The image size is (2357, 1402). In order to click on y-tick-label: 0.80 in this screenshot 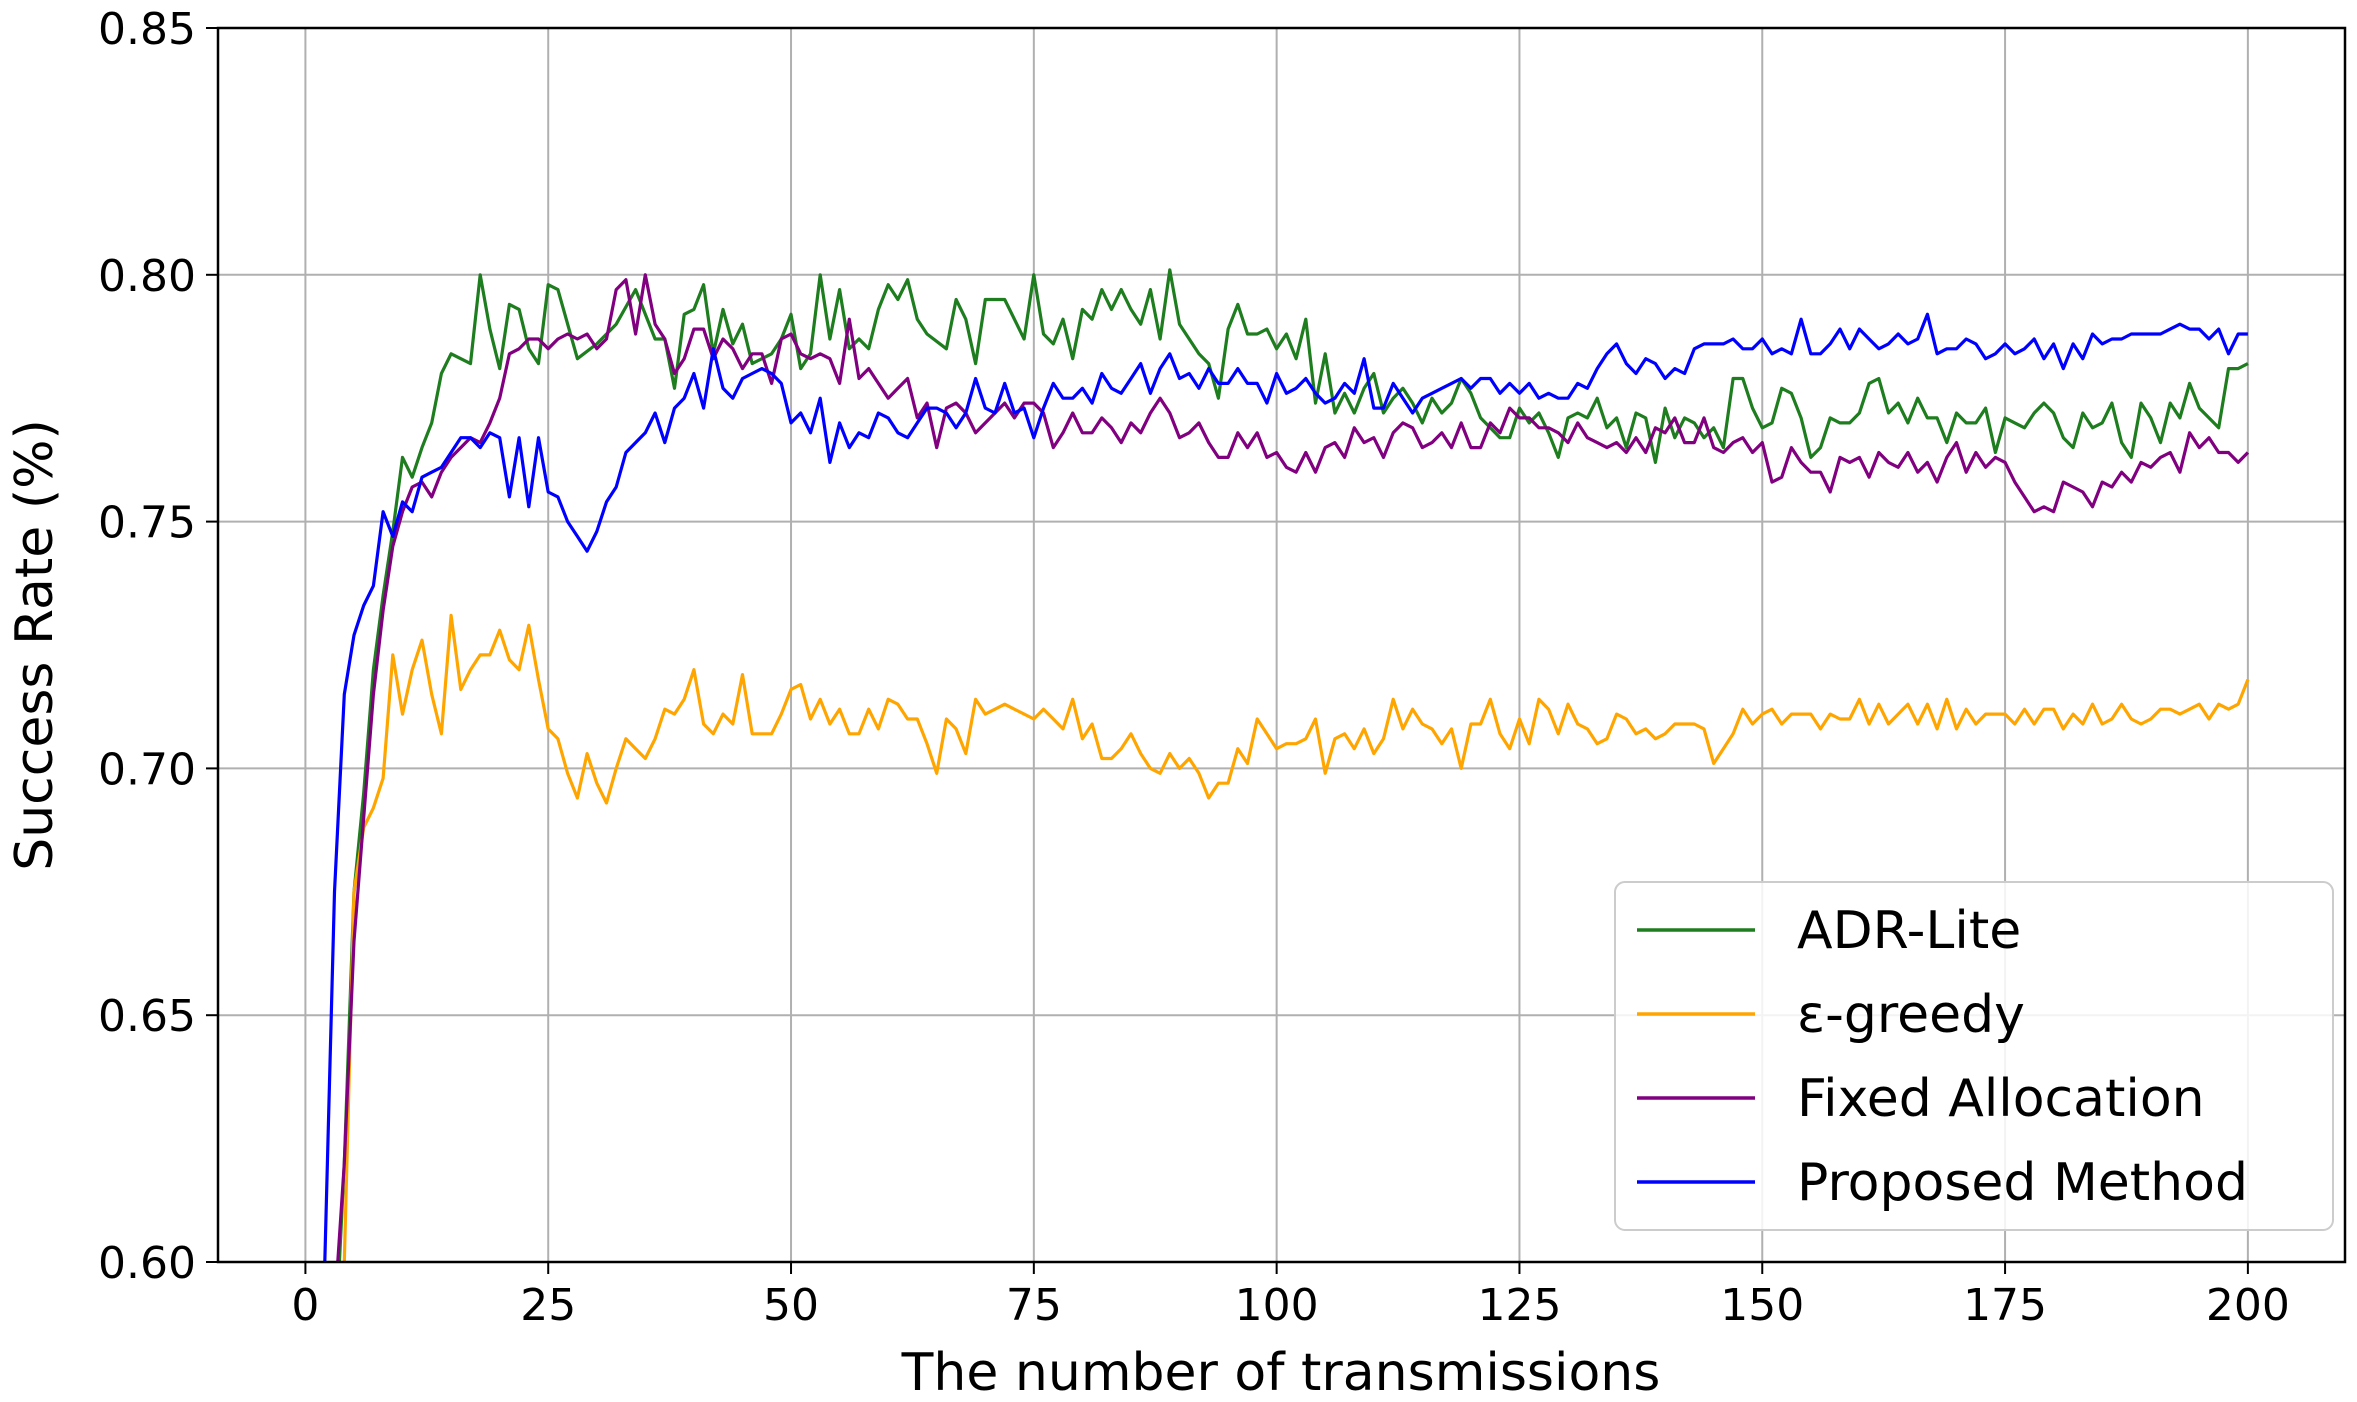, I will do `click(147, 276)`.